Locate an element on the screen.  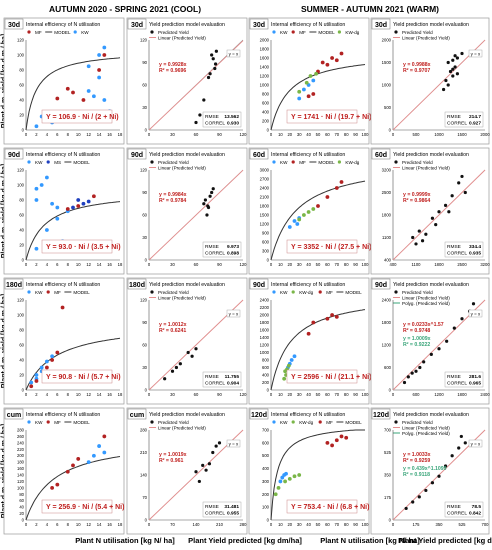
legend-entry: KW-dg is located at coordinates (348, 32).